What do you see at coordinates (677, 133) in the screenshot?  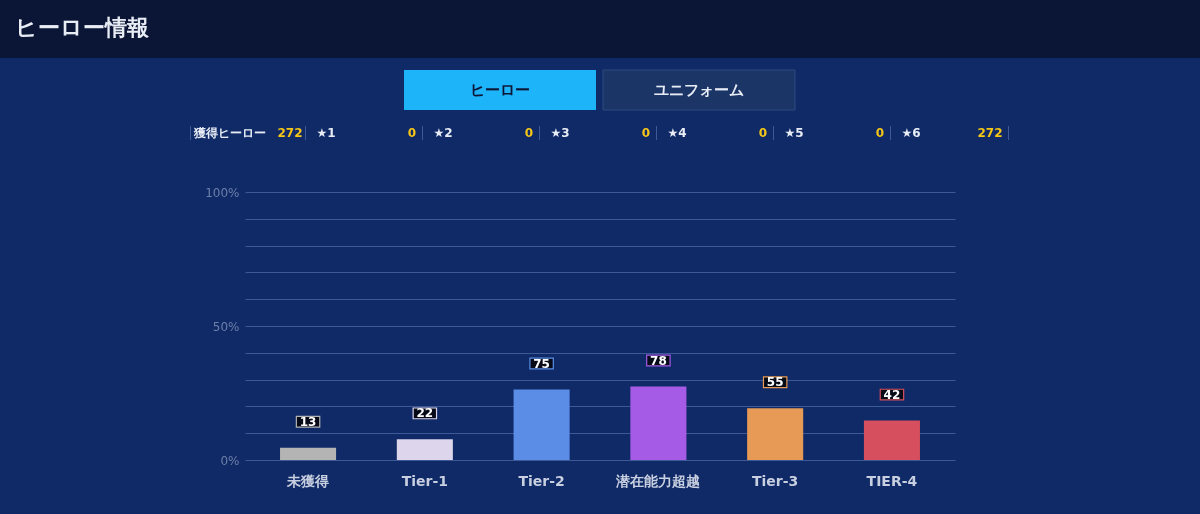 I see `text: ★4` at bounding box center [677, 133].